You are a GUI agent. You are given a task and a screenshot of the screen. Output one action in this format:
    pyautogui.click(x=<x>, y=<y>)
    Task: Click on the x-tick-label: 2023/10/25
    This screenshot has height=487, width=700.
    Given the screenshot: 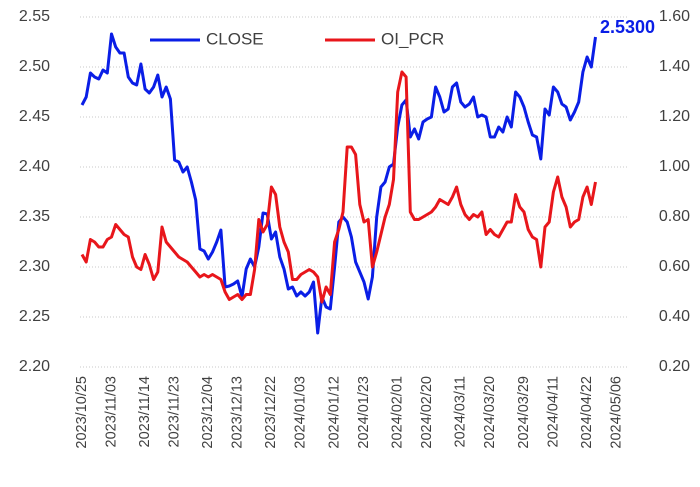 What is the action you would take?
    pyautogui.click(x=82, y=412)
    